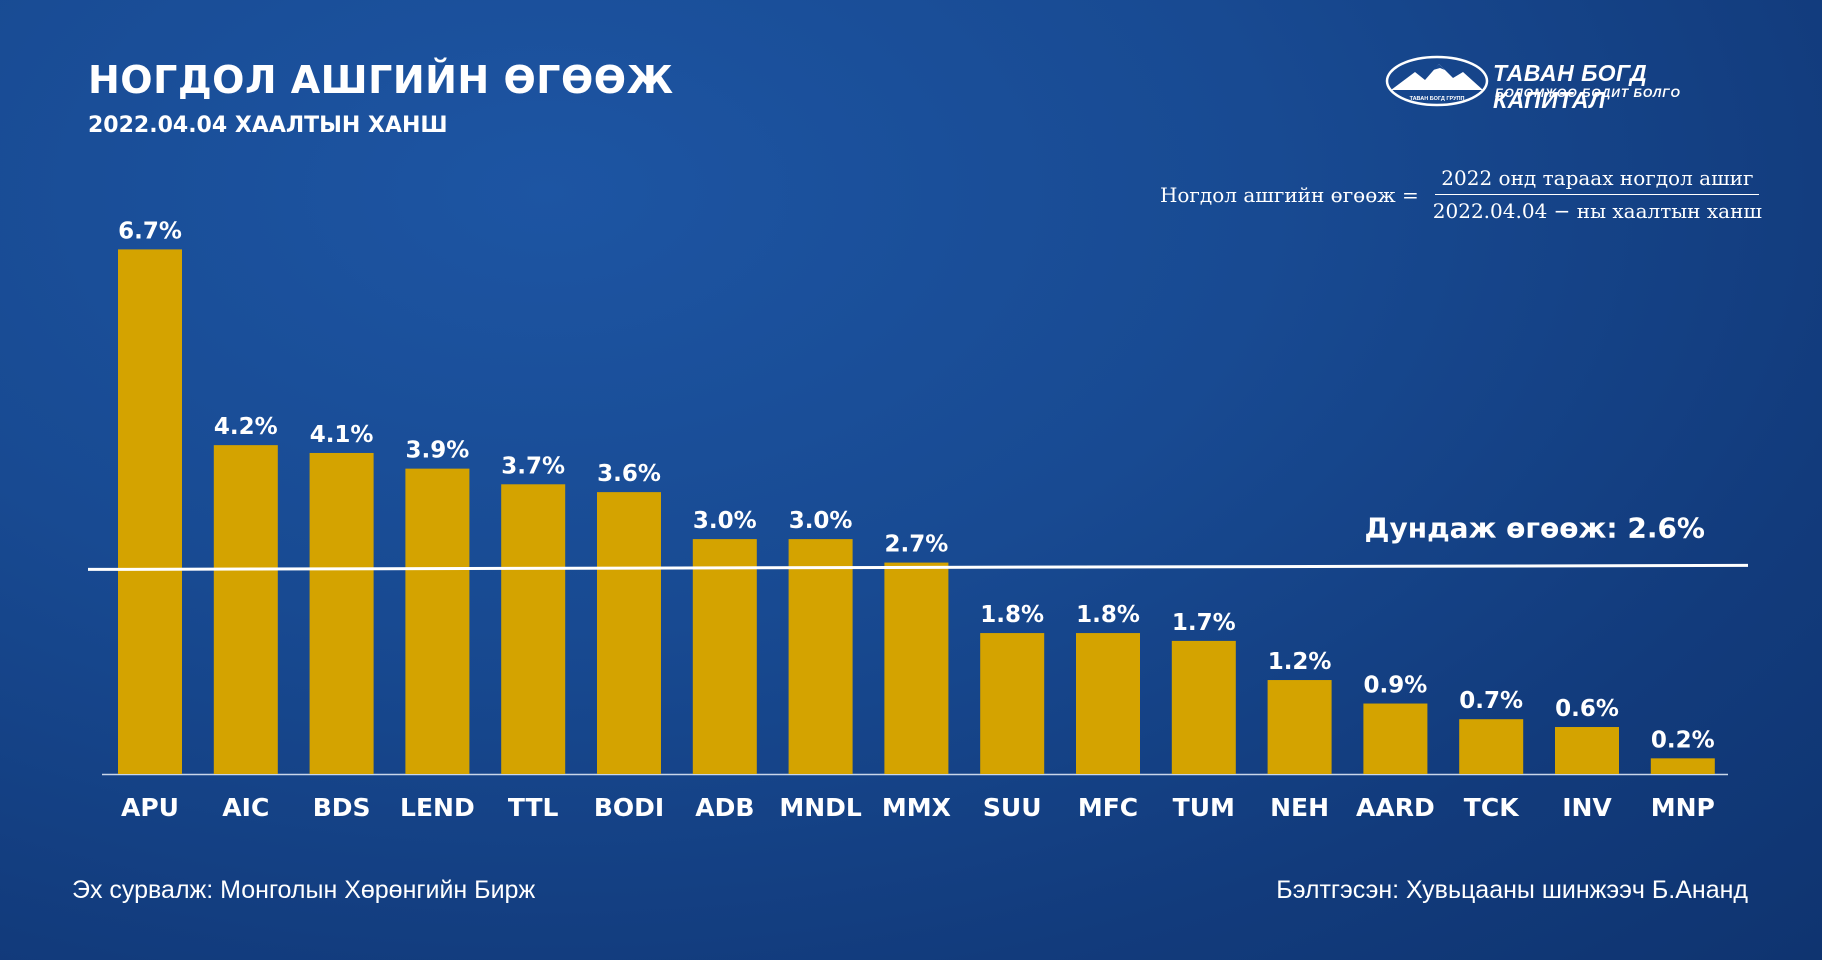 The height and width of the screenshot is (960, 1822). Describe the element at coordinates (1204, 807) in the screenshot. I see `category-label-tum: TUM` at that location.